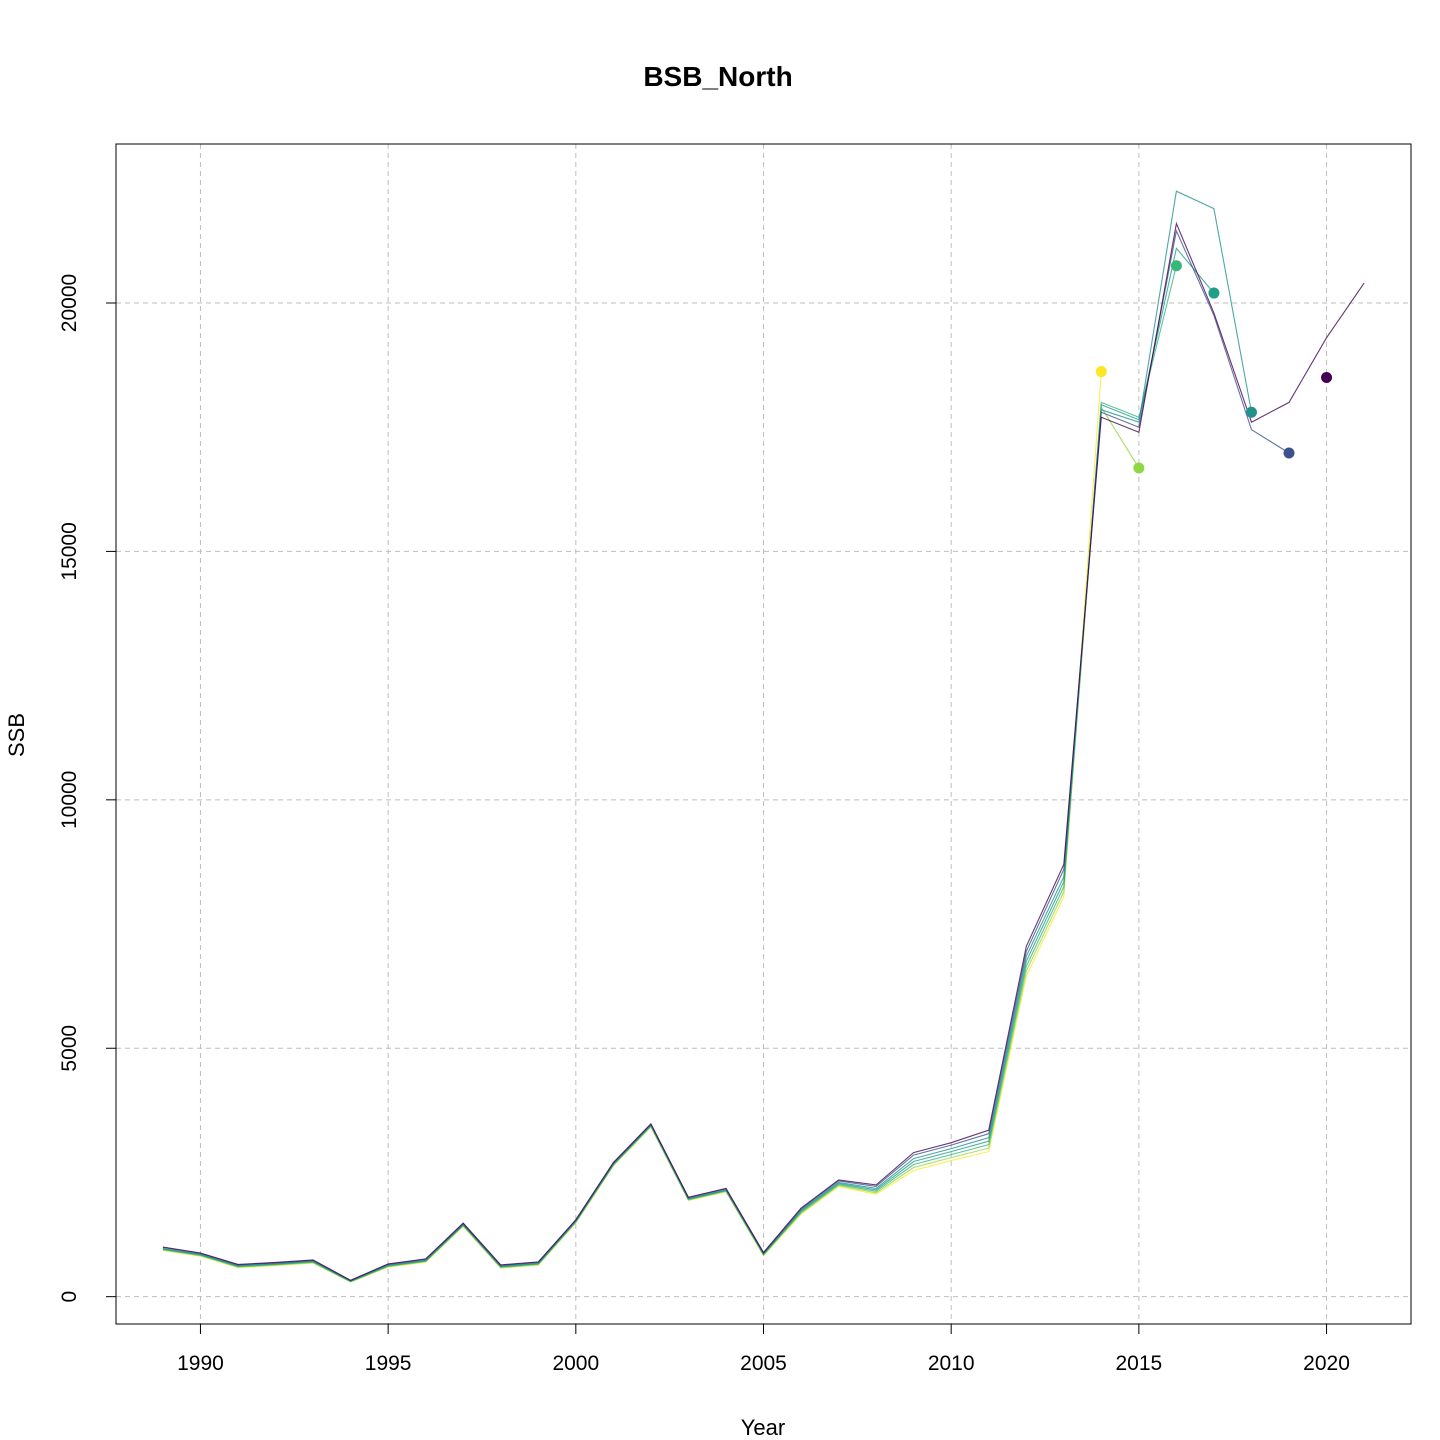 The width and height of the screenshot is (1440, 1440). I want to click on x-tick-label-2015: 2015, so click(1139, 1363).